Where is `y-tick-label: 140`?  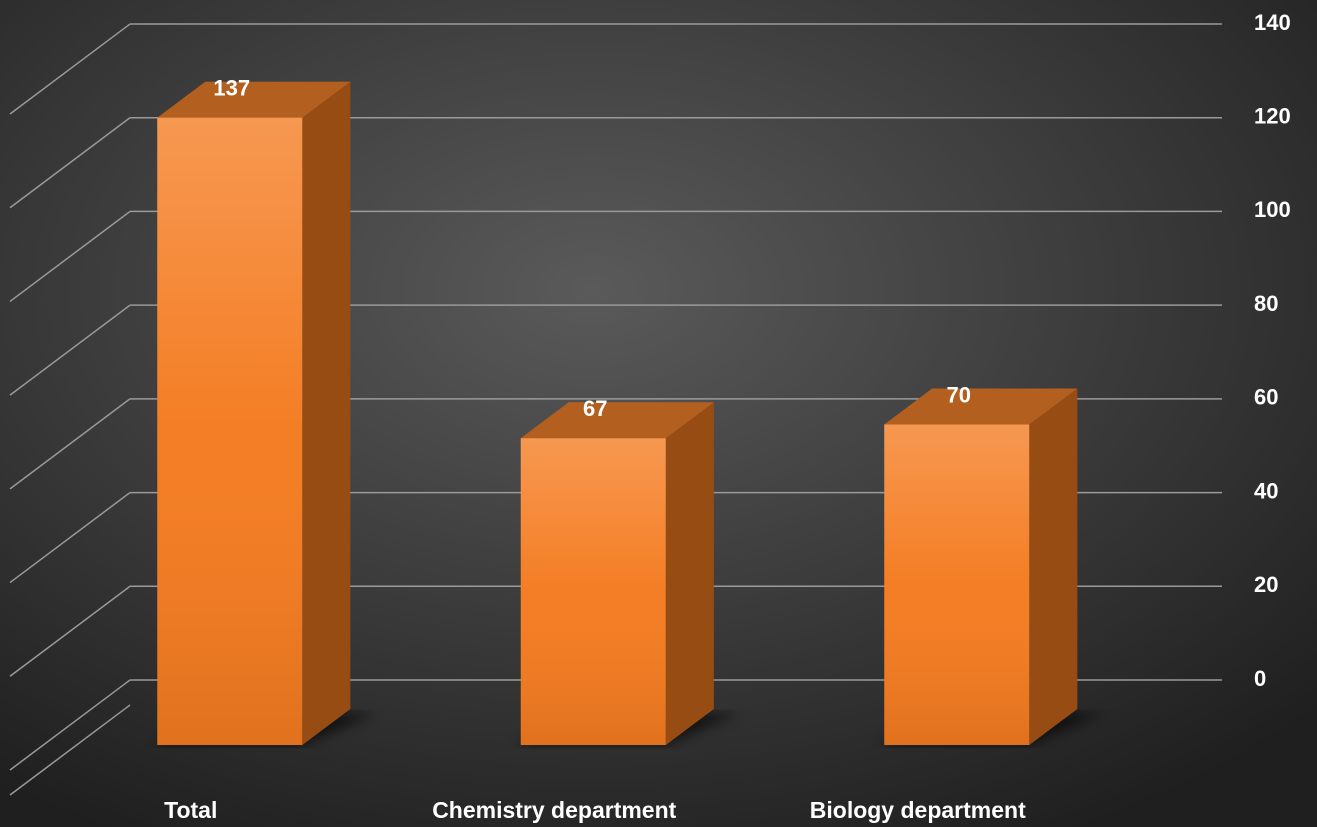
y-tick-label: 140 is located at coordinates (1272, 22).